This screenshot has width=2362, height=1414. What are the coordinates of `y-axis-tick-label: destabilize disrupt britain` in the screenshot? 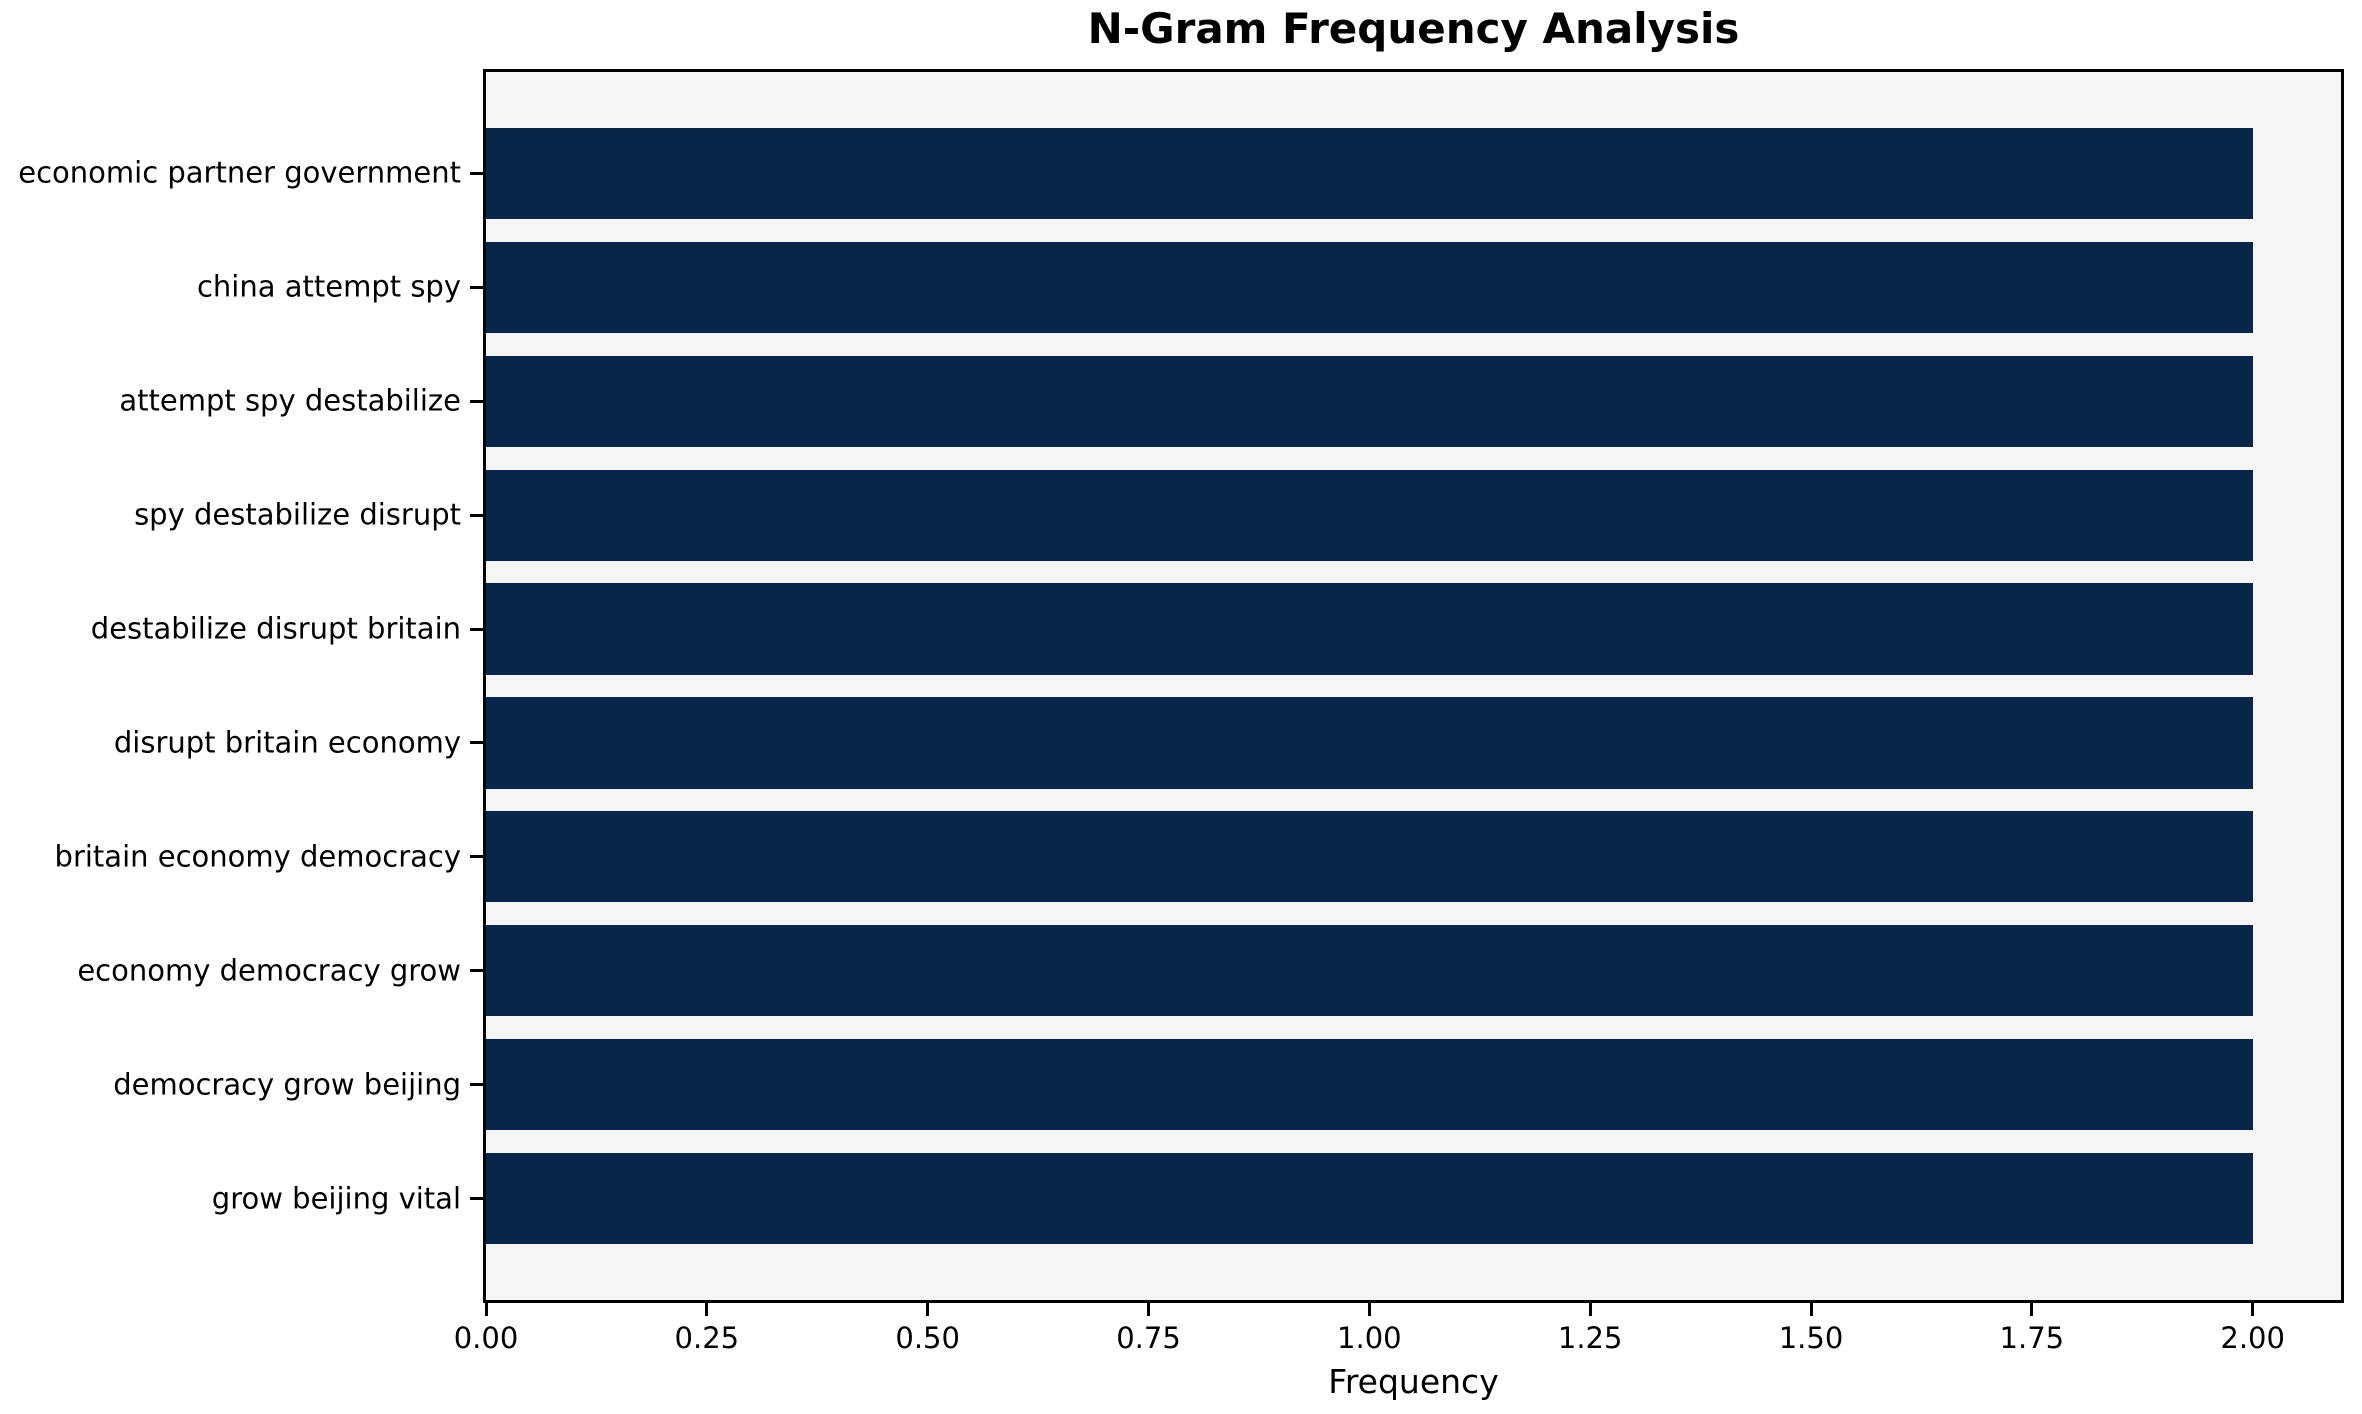 It's located at (275, 628).